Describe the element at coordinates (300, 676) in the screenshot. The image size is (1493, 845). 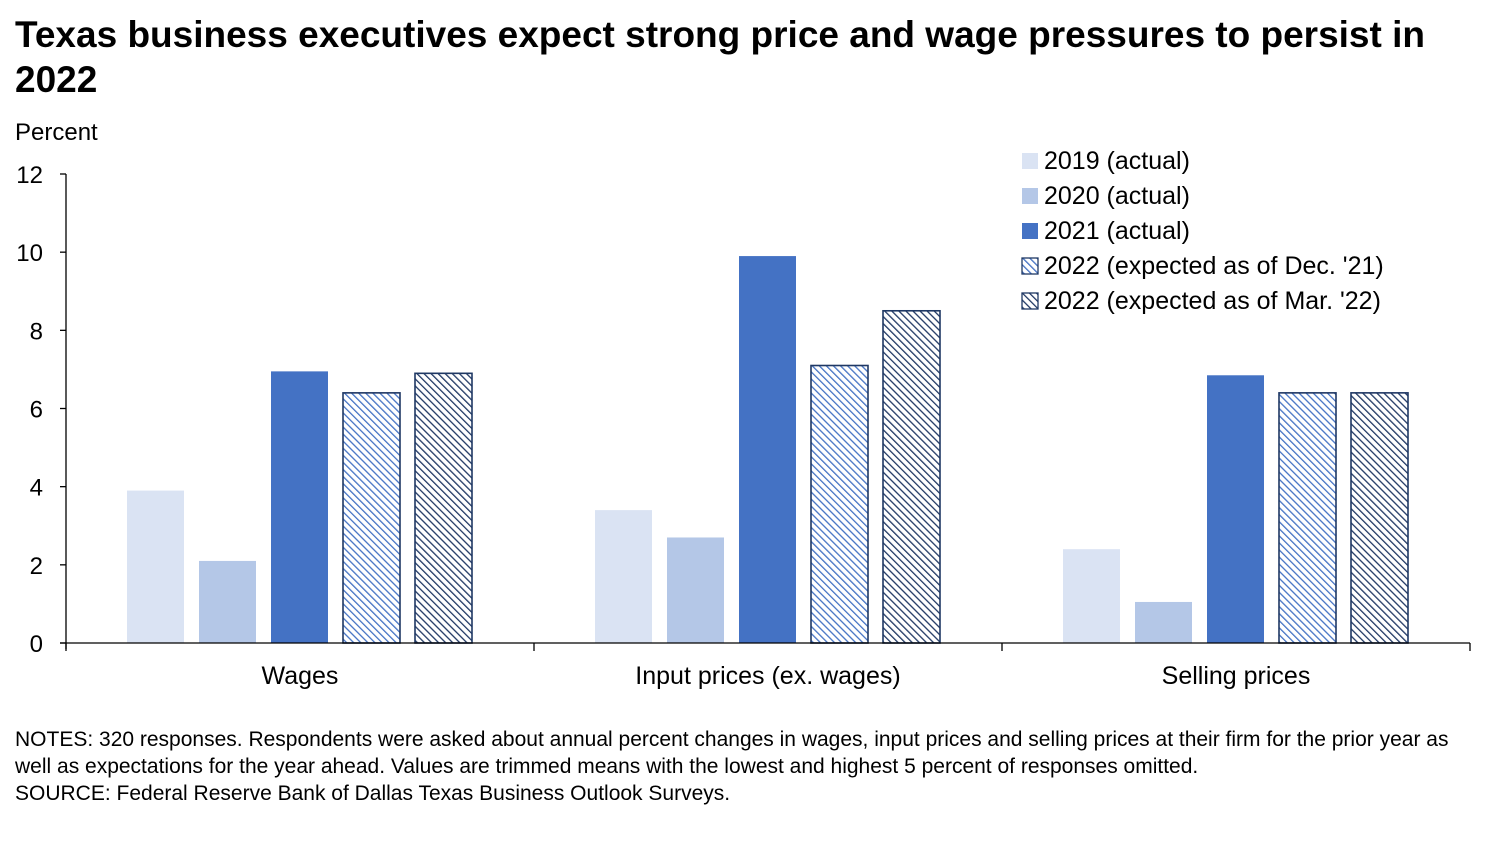
I see `x-tick-label-1: Wages` at that location.